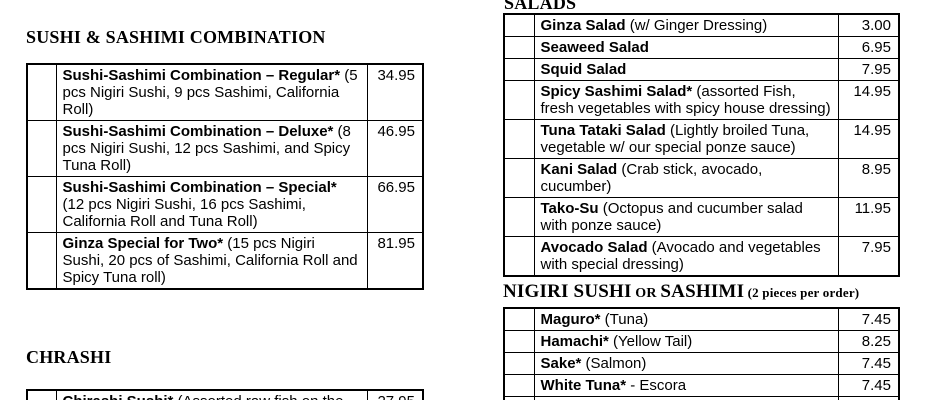  Describe the element at coordinates (395, 92) in the screenshot. I see `item-price: 34.95` at that location.